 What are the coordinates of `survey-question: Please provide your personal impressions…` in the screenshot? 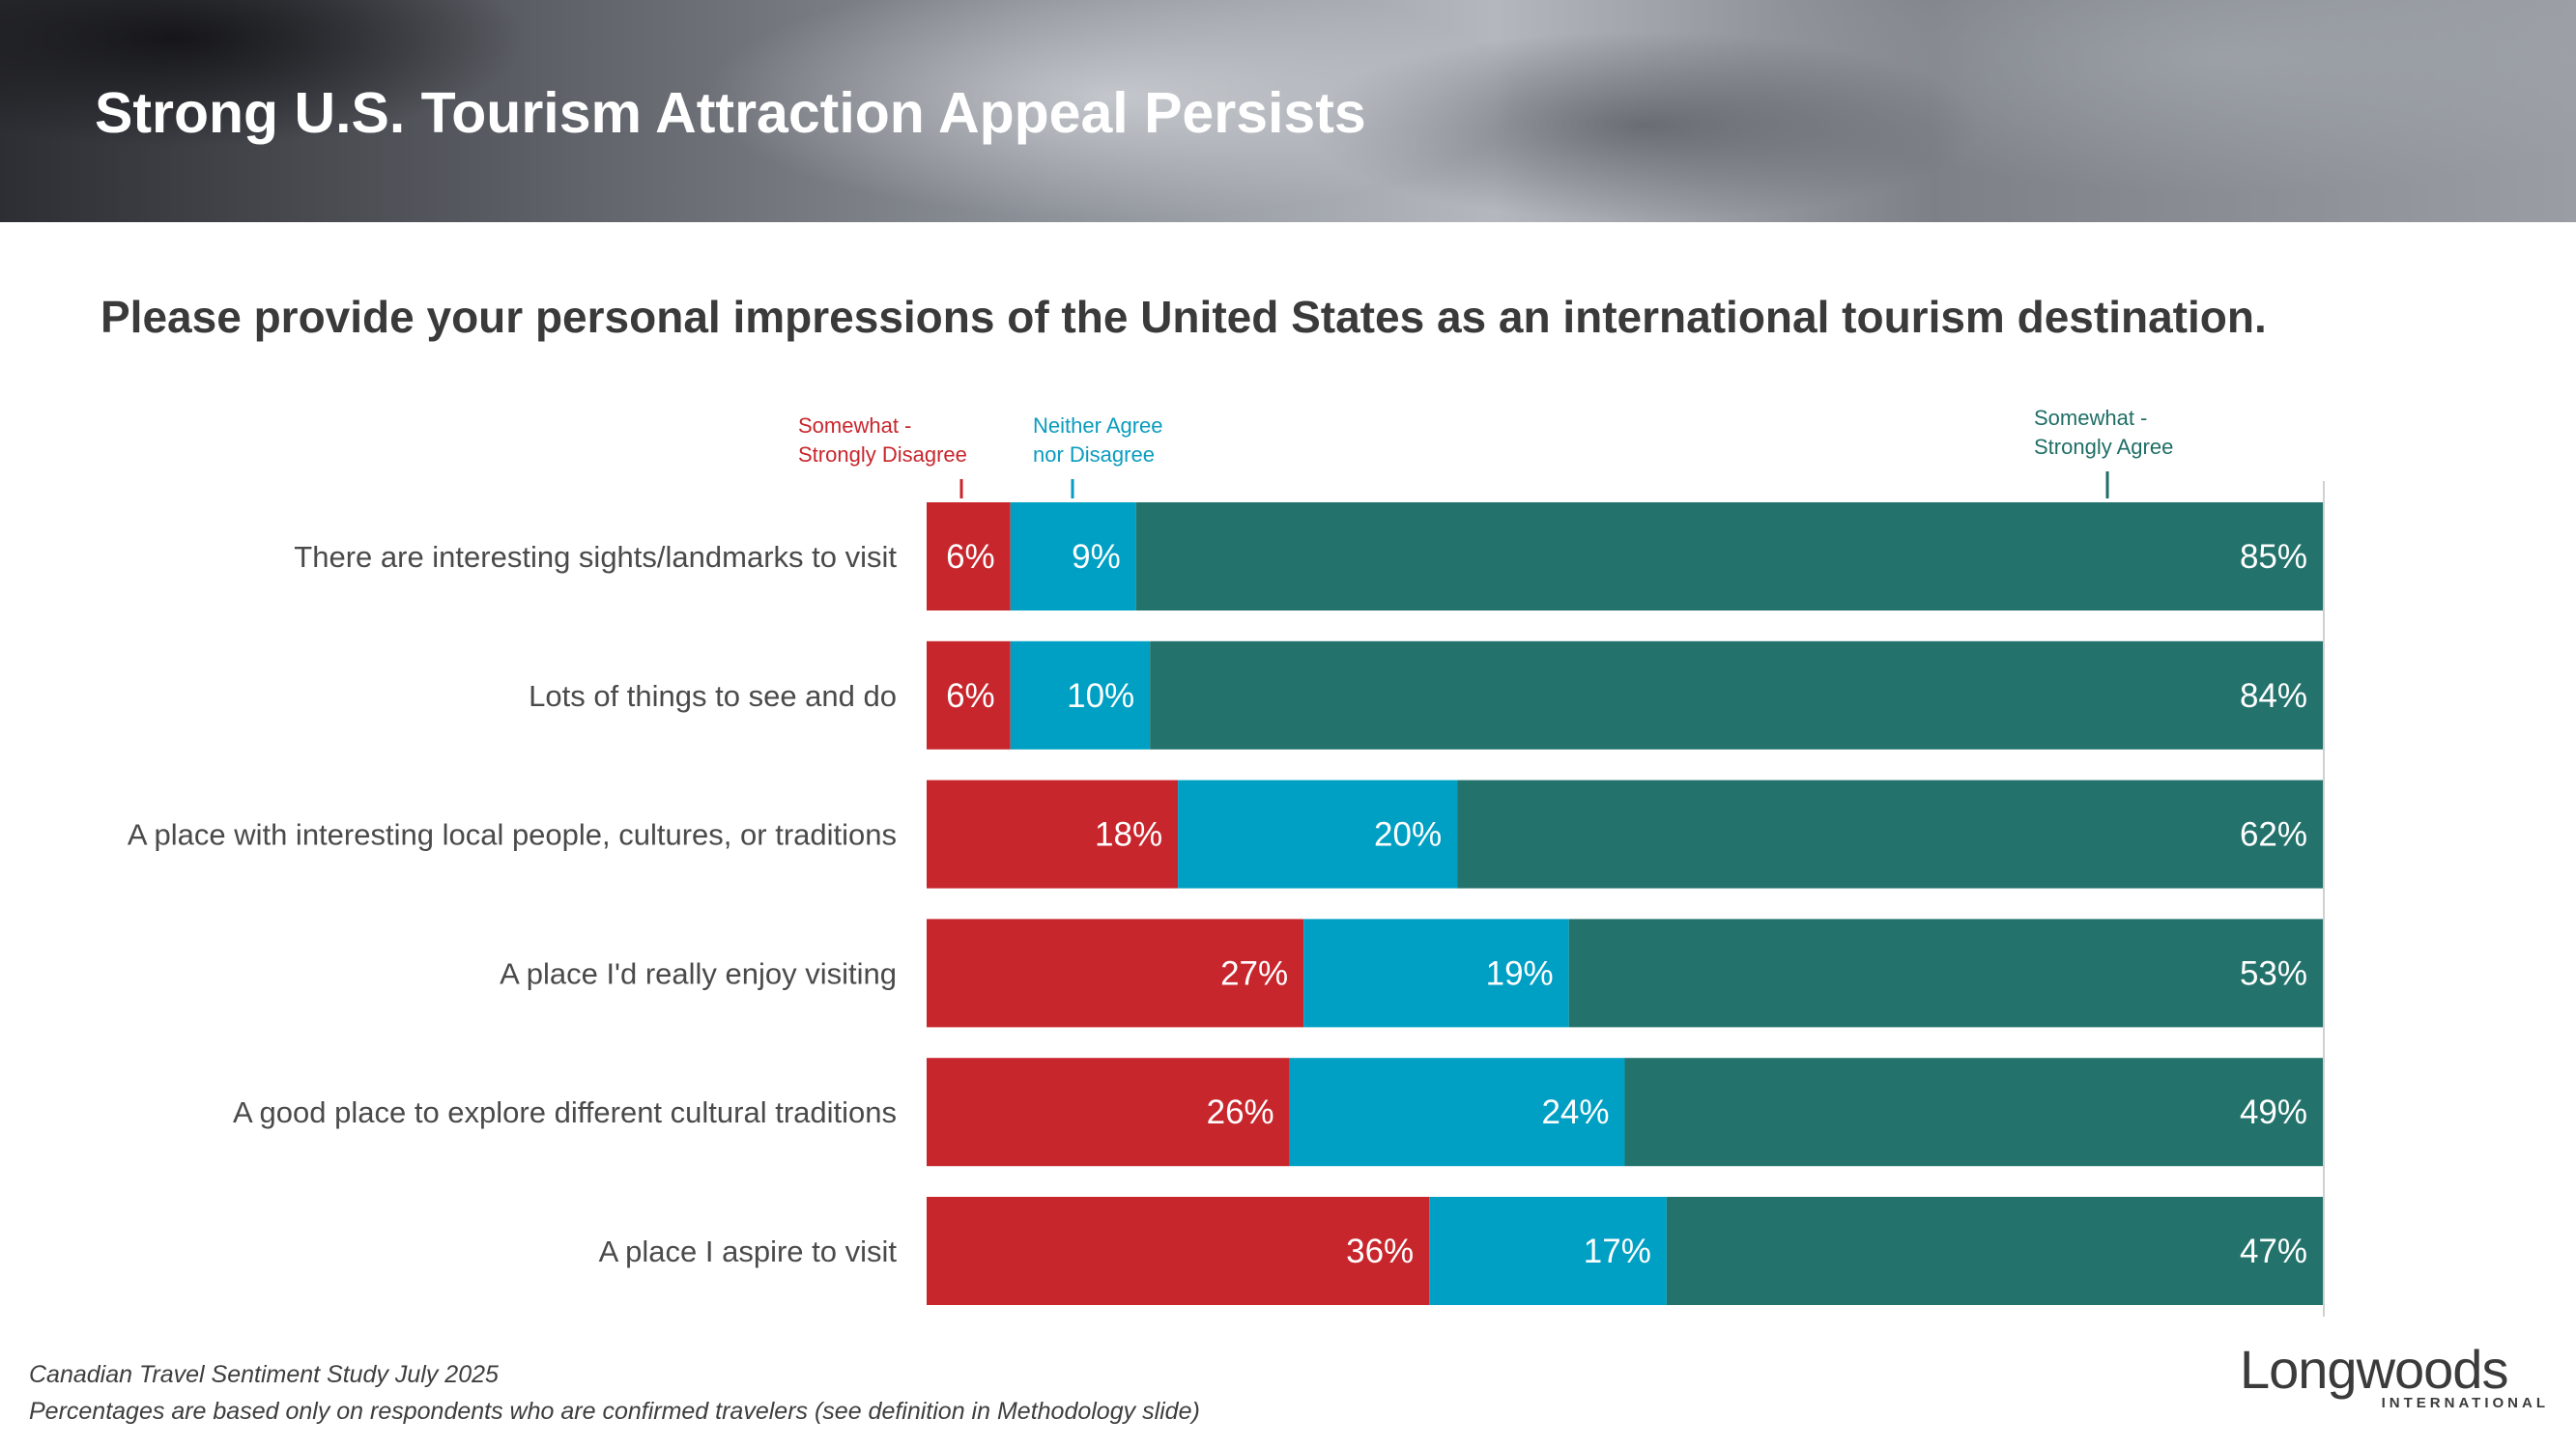 It's located at (1184, 317).